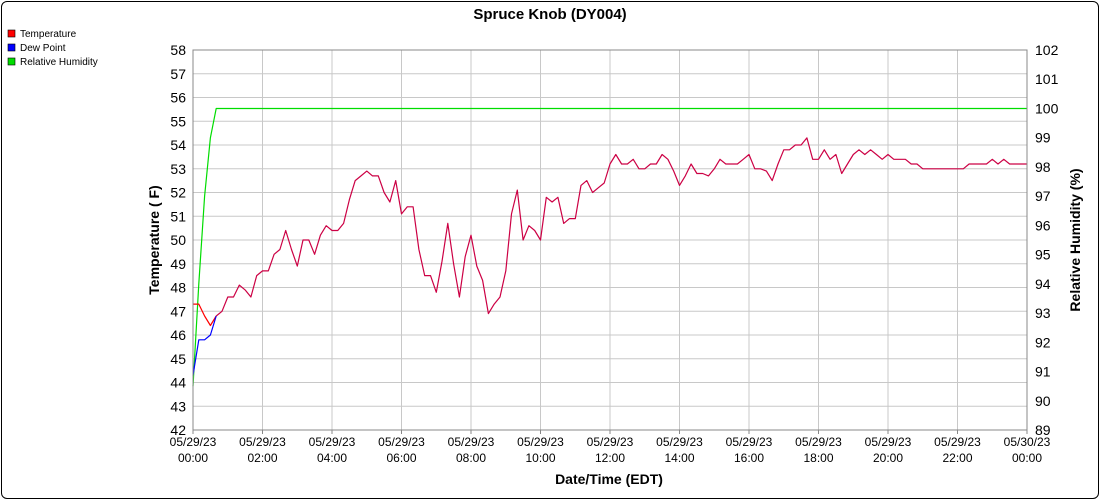 The height and width of the screenshot is (500, 1100). Describe the element at coordinates (59, 62) in the screenshot. I see `legend-label: Relative Humidity` at that location.